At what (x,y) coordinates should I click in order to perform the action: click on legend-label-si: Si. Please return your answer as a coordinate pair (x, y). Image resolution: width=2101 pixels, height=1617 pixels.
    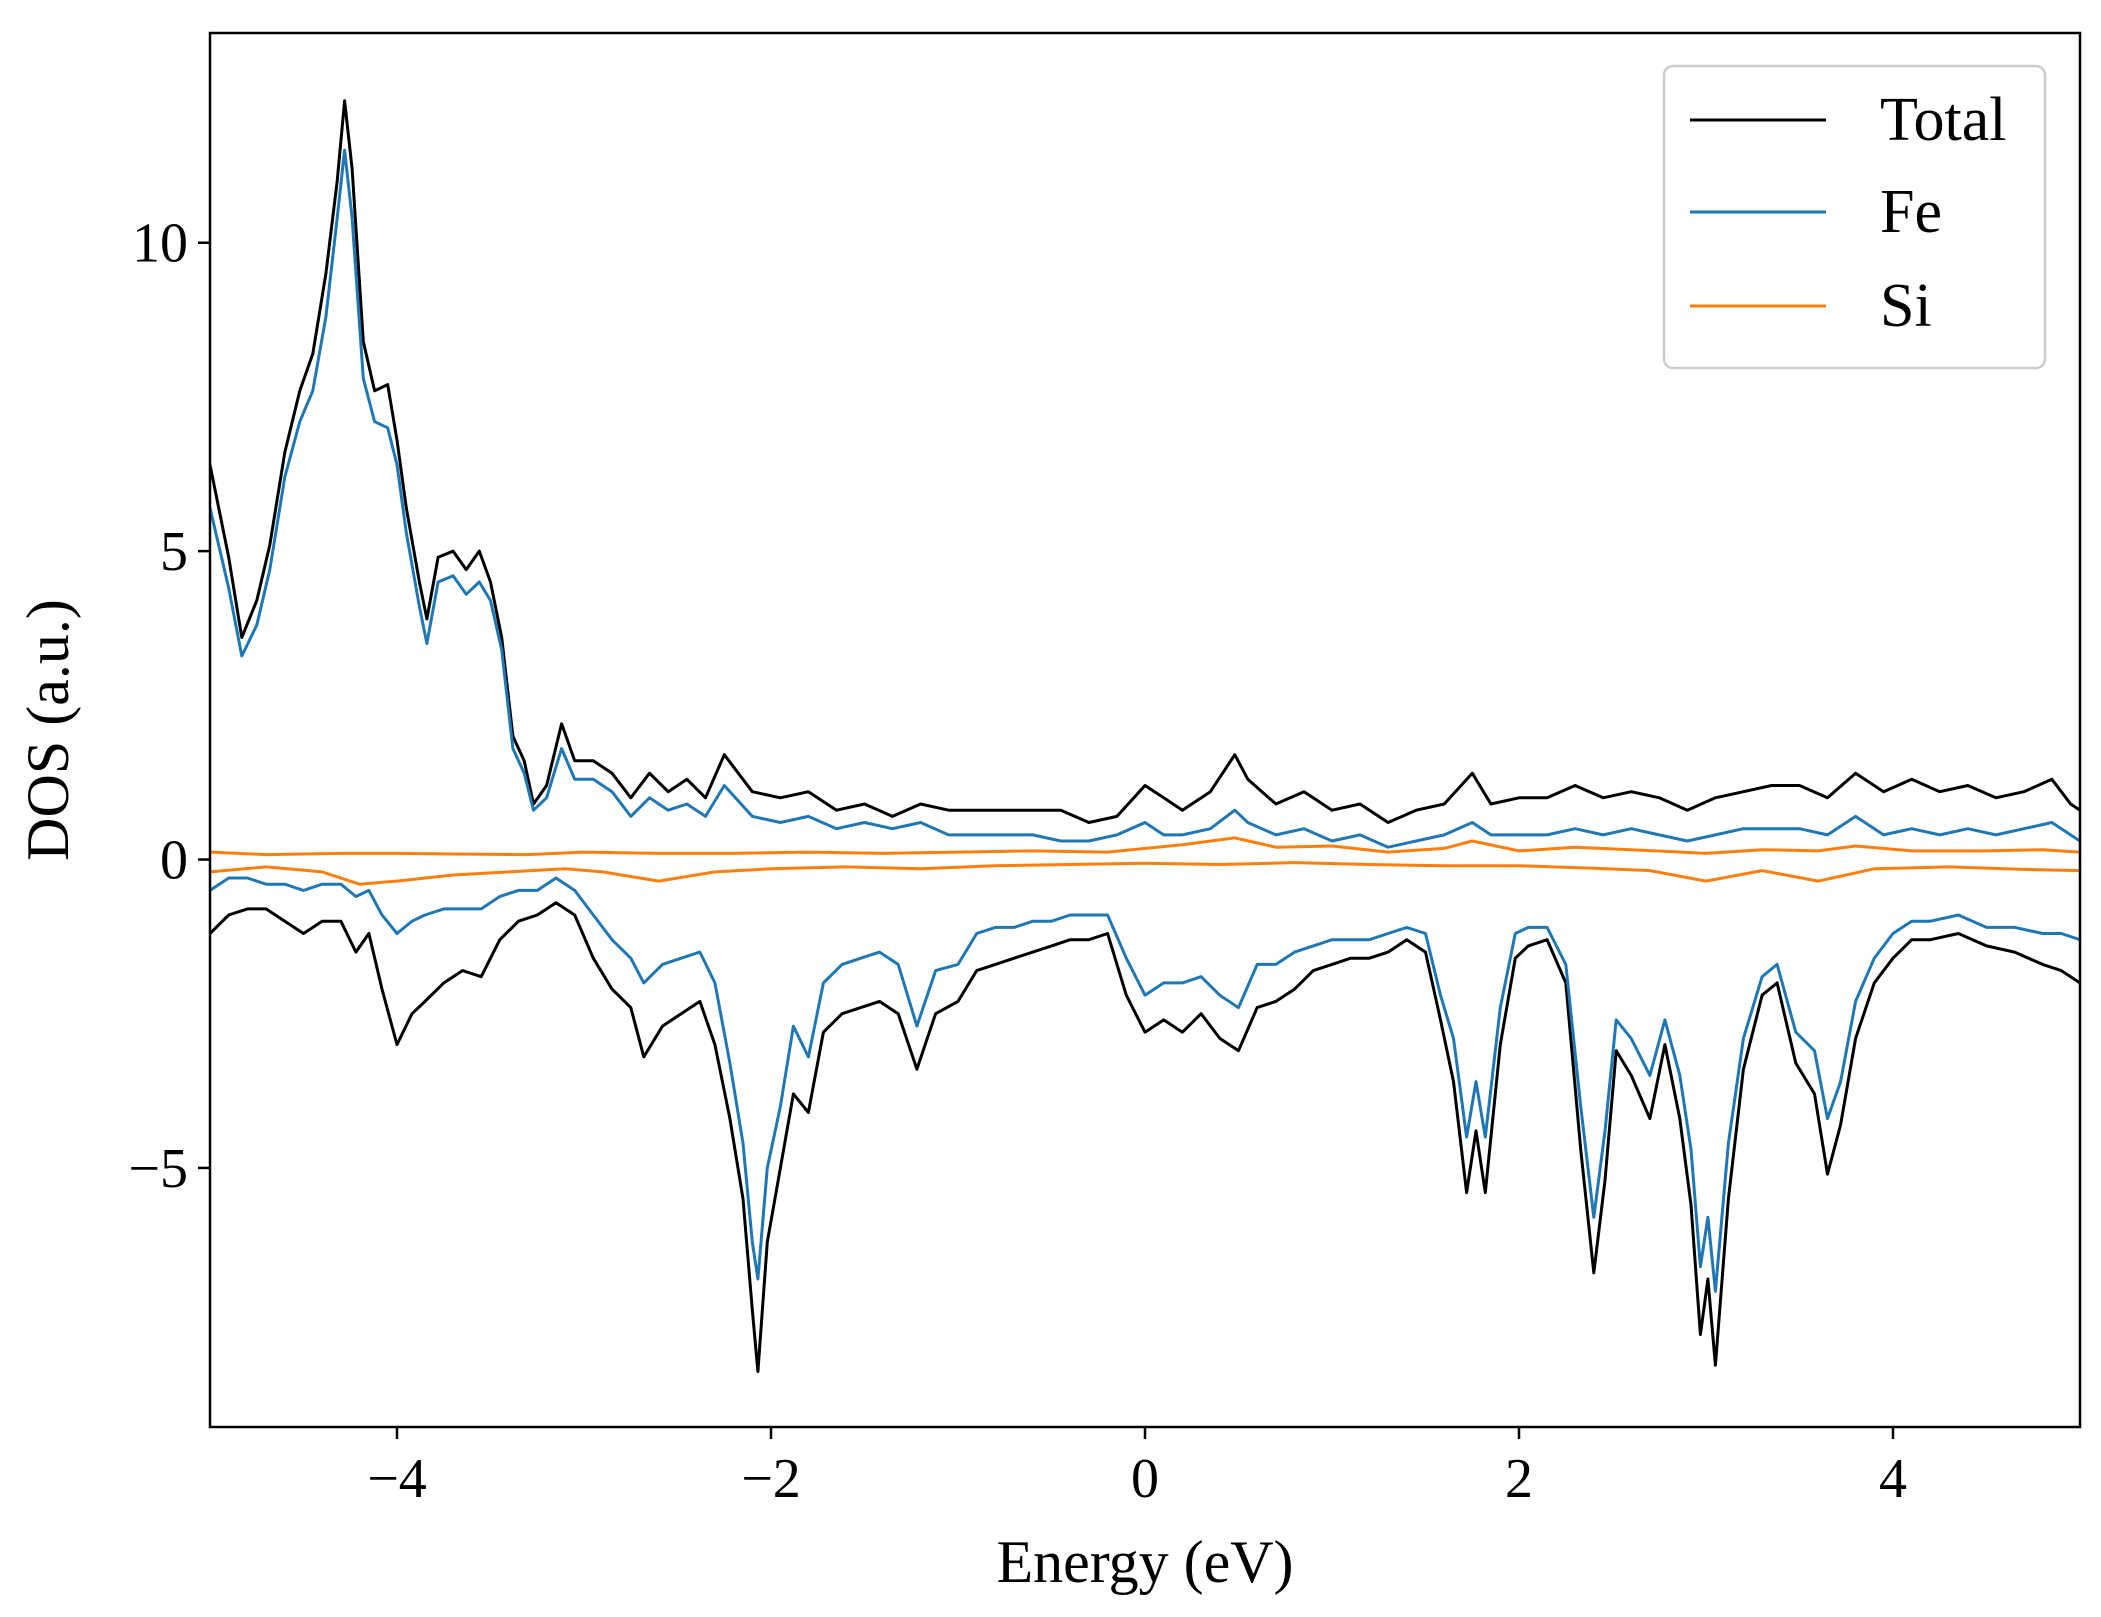
    Looking at the image, I should click on (1906, 306).